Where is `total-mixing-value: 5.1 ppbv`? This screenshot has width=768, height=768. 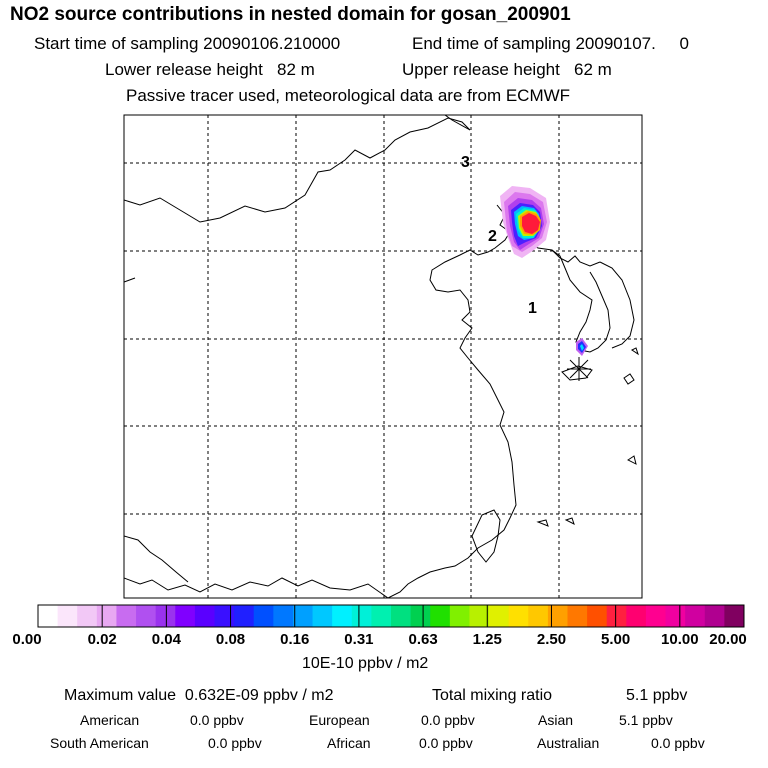
total-mixing-value: 5.1 ppbv is located at coordinates (657, 695).